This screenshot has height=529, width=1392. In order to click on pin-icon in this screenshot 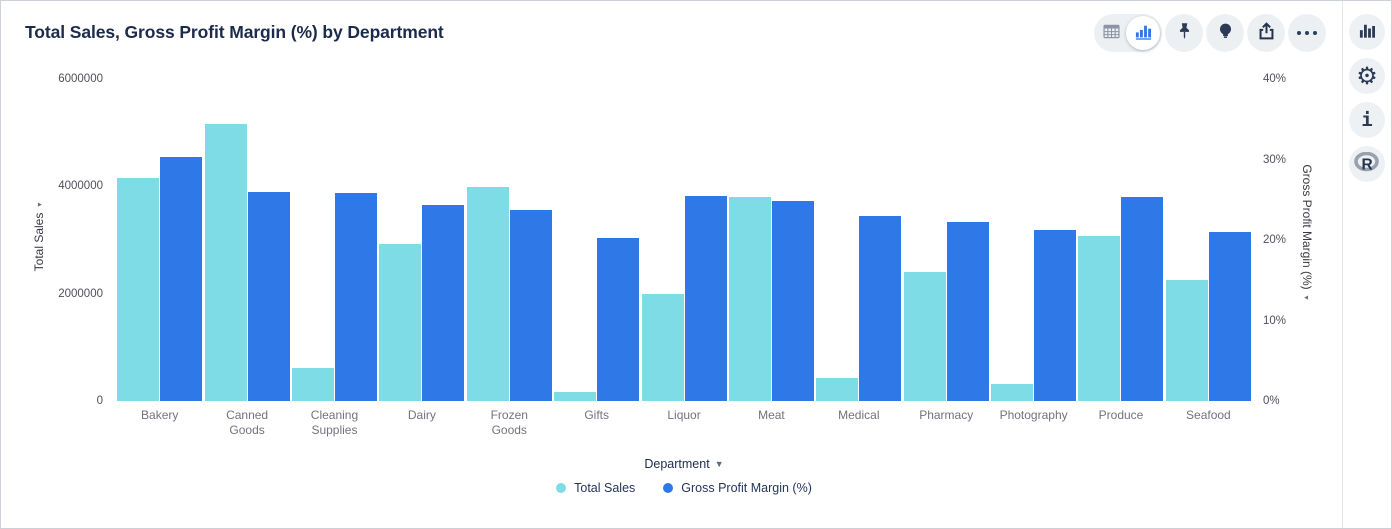, I will do `click(1184, 33)`.